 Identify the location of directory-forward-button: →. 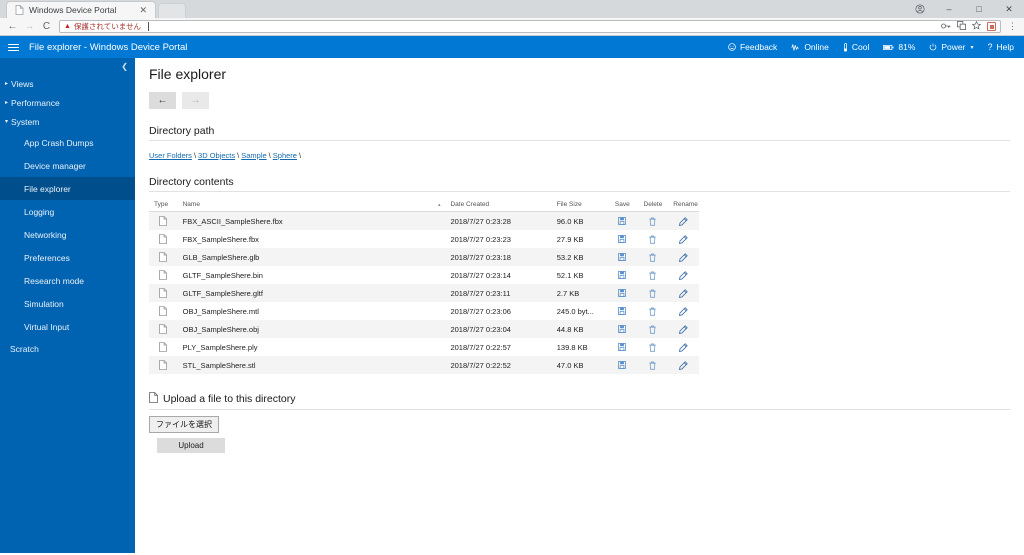
(195, 100).